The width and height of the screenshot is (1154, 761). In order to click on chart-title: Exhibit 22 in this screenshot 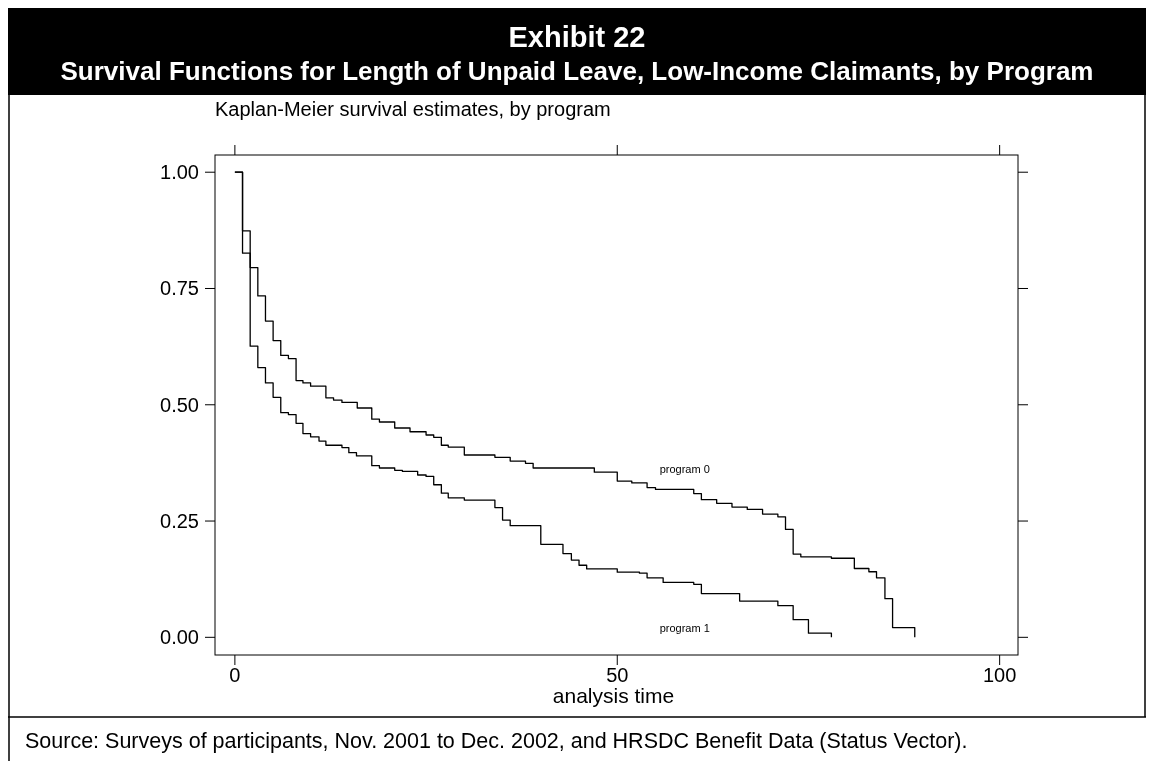, I will do `click(577, 37)`.